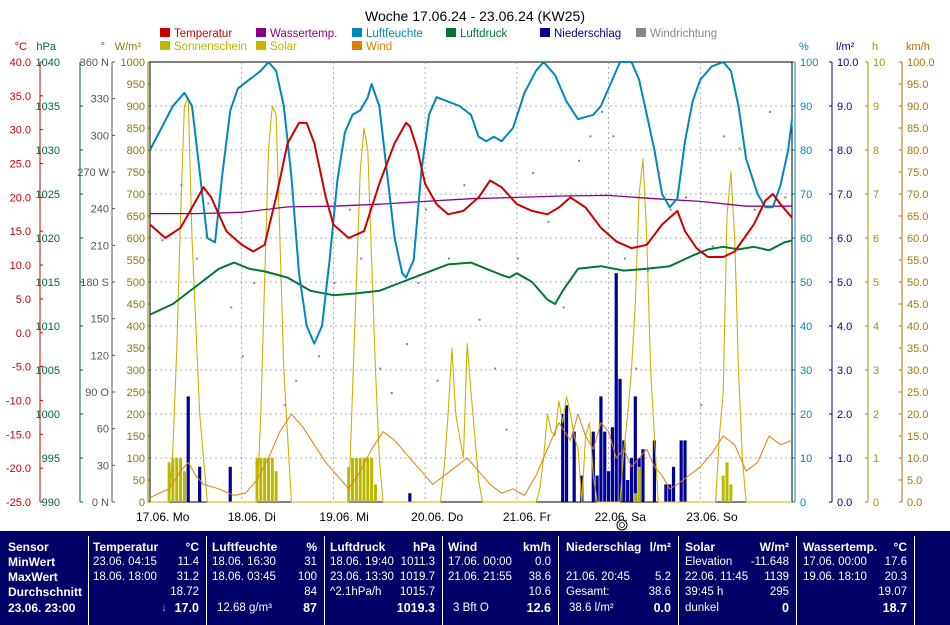  I want to click on rain-header: Niederschlag, so click(604, 547).